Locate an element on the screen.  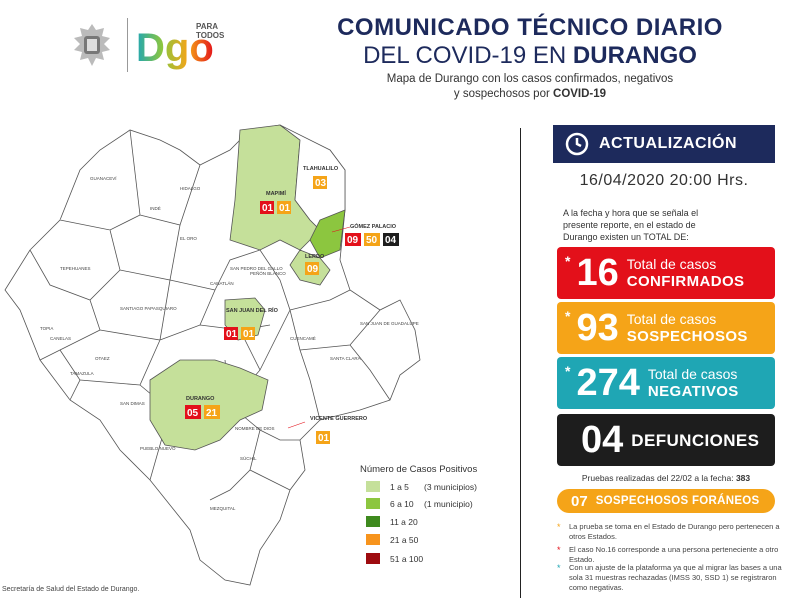
svg-text: 03 is located at coordinates (321, 183).